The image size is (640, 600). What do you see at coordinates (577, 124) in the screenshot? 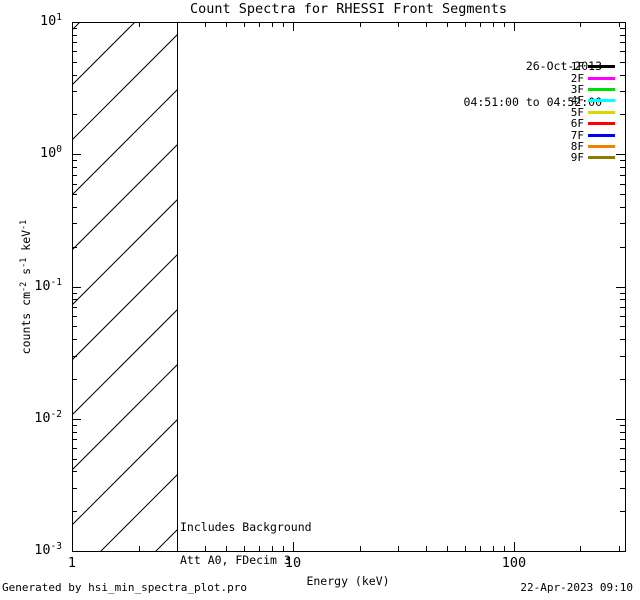
I see `legend-label: 6F` at bounding box center [577, 124].